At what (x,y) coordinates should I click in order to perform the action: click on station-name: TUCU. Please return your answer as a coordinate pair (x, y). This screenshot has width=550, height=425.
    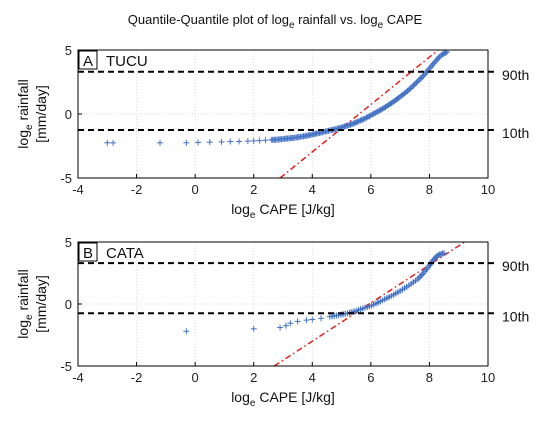
    Looking at the image, I should click on (127, 61).